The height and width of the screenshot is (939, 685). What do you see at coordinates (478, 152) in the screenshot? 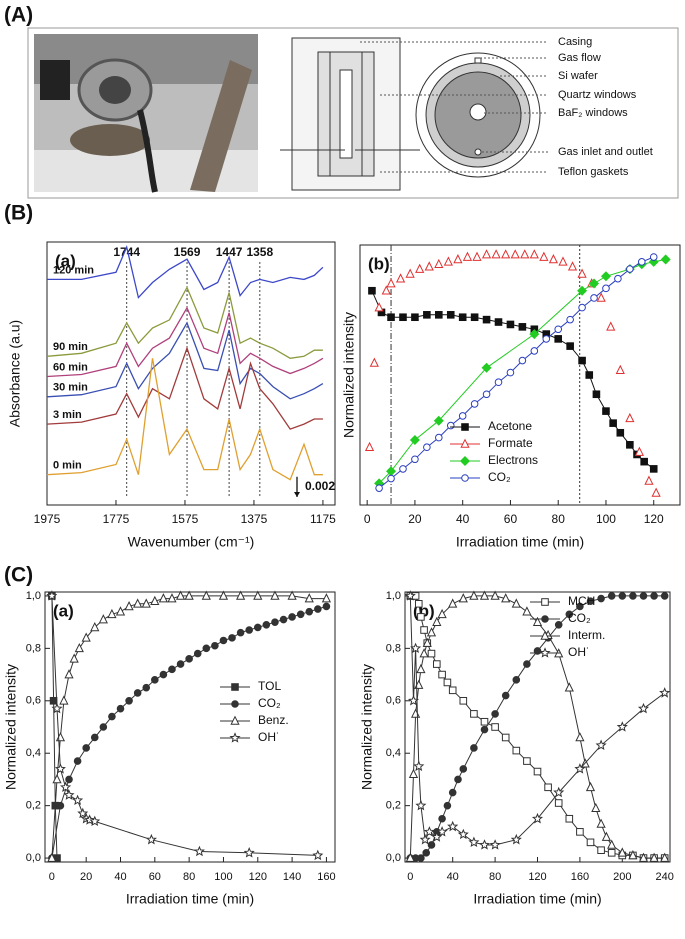
I see `gas-port` at bounding box center [478, 152].